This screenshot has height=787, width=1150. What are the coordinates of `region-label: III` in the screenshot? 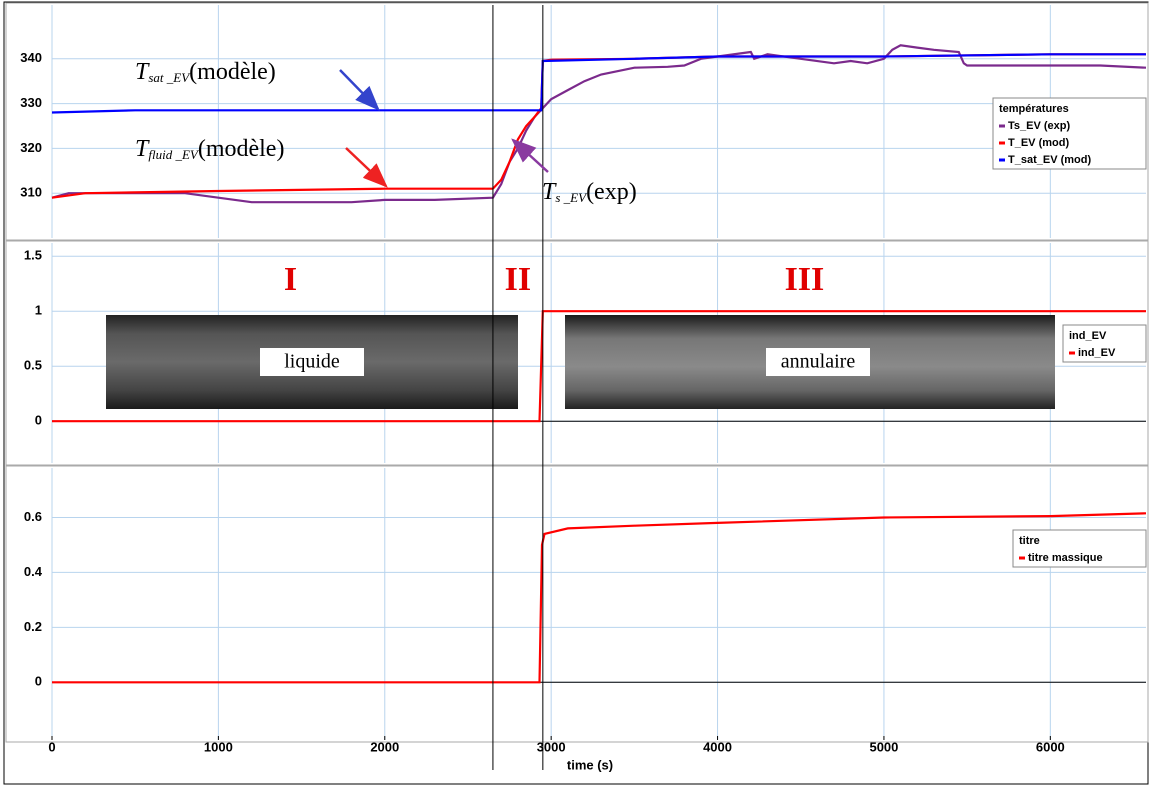 It's located at (805, 279).